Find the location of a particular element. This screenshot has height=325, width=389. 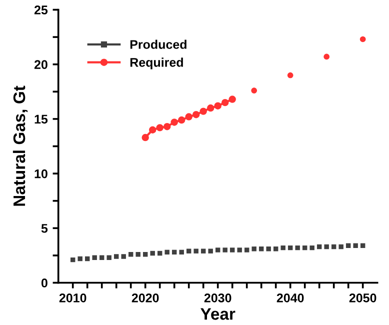

y-tick-label: 0 is located at coordinates (44, 283).